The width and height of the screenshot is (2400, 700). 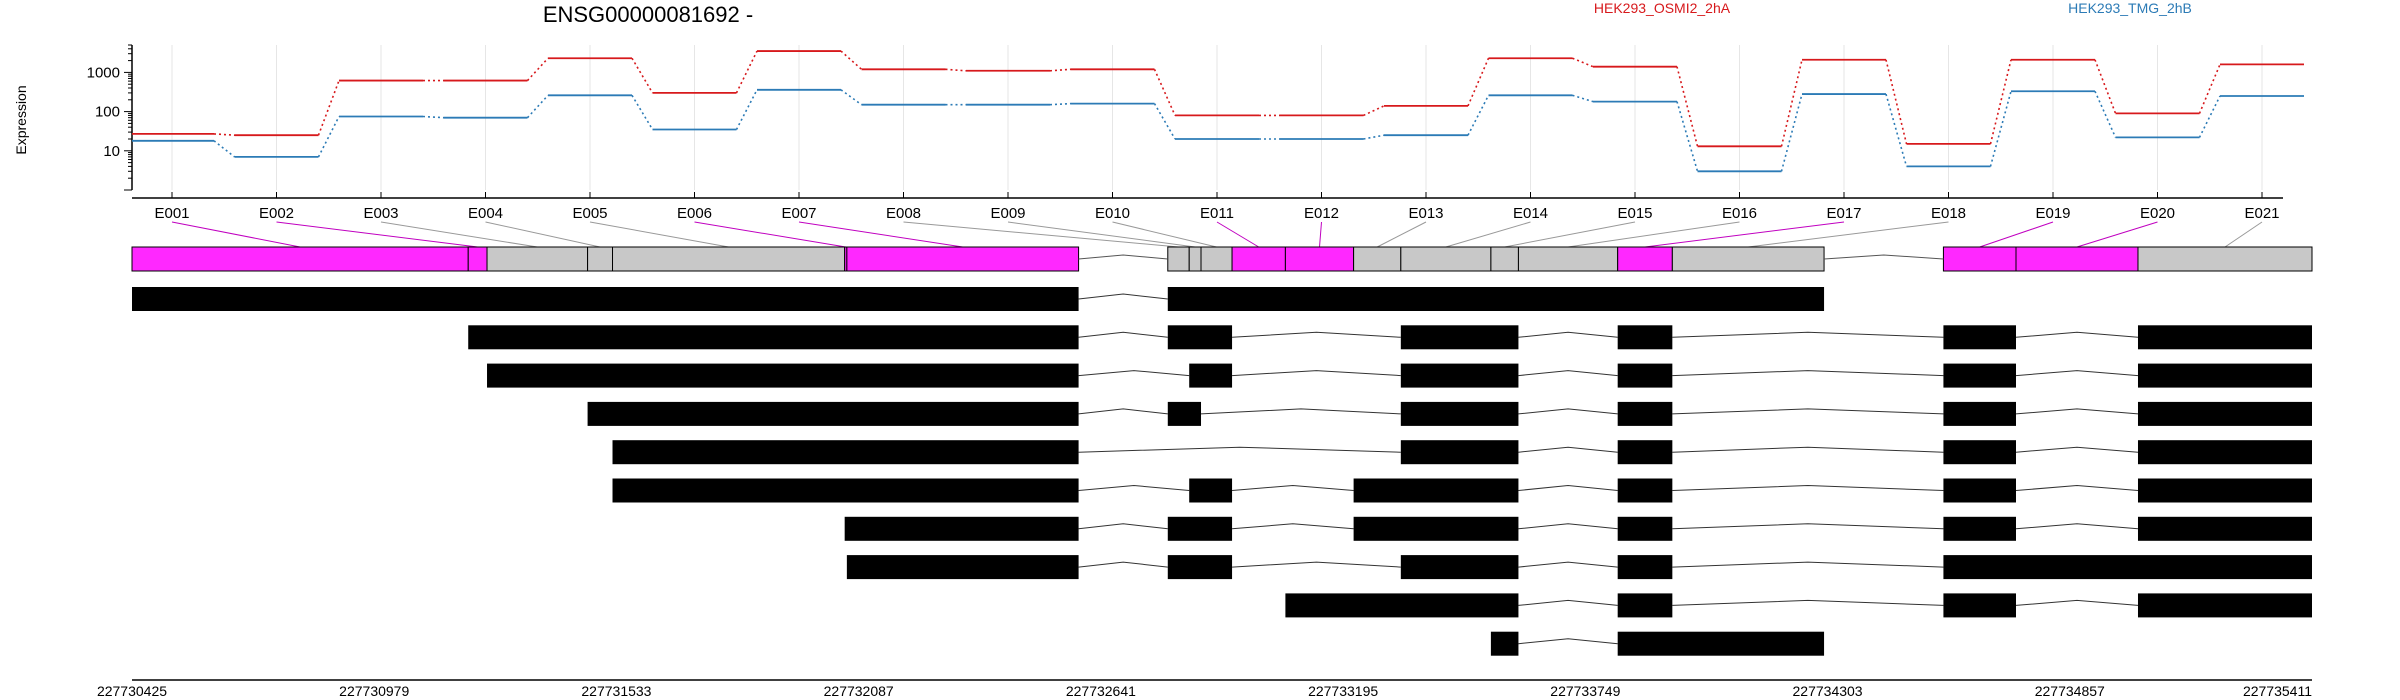 I want to click on y-axis: 10 100 1000, so click(x=110, y=117).